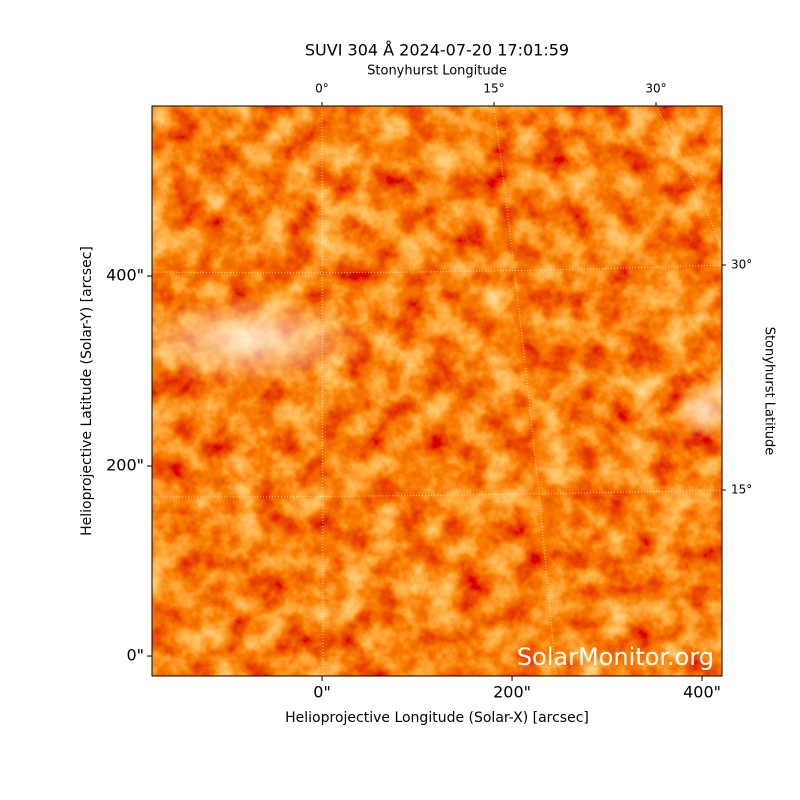  I want to click on y-tick-label: 400", so click(125, 275).